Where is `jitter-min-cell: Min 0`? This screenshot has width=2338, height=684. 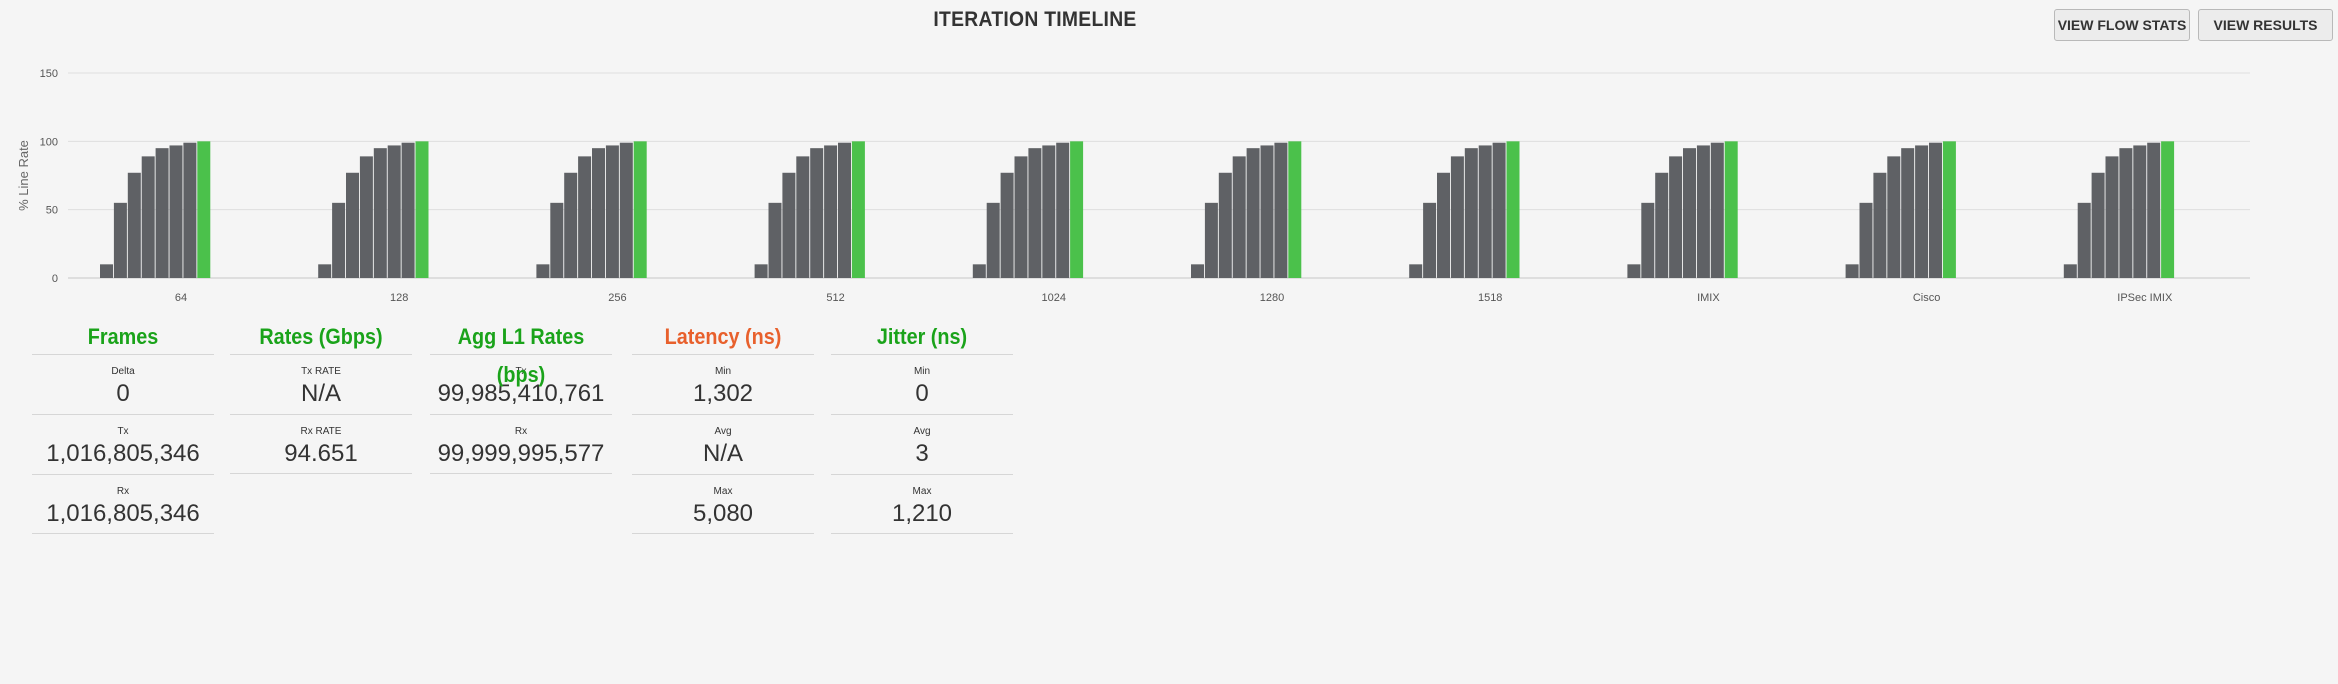
jitter-min-cell: Min 0 is located at coordinates (922, 384).